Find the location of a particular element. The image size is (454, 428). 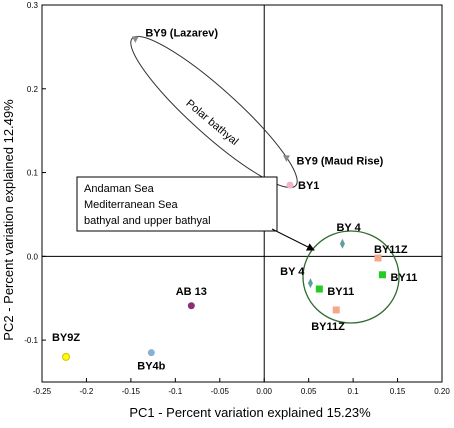

annotation-line-1: Andaman Sea is located at coordinates (119, 189).